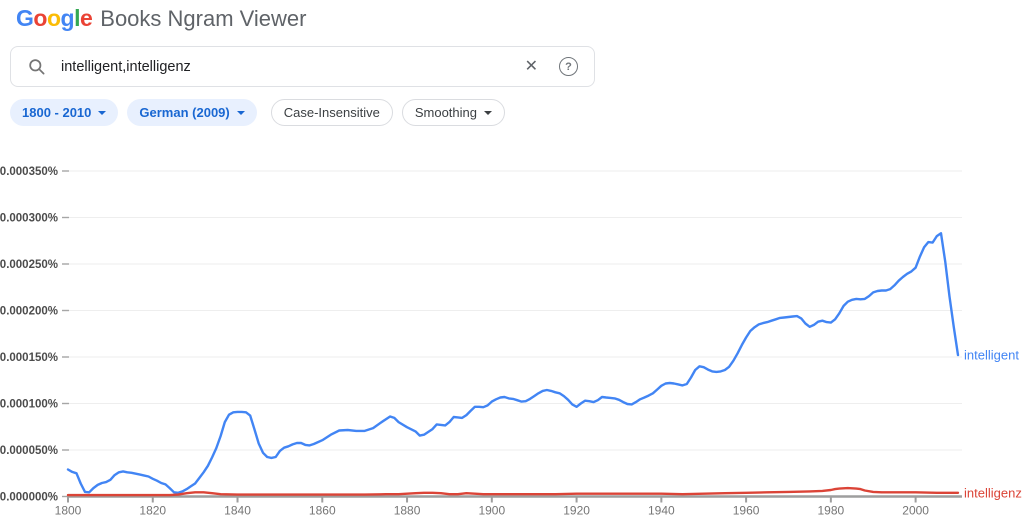  I want to click on x-tick-label: 1900, so click(491, 511).